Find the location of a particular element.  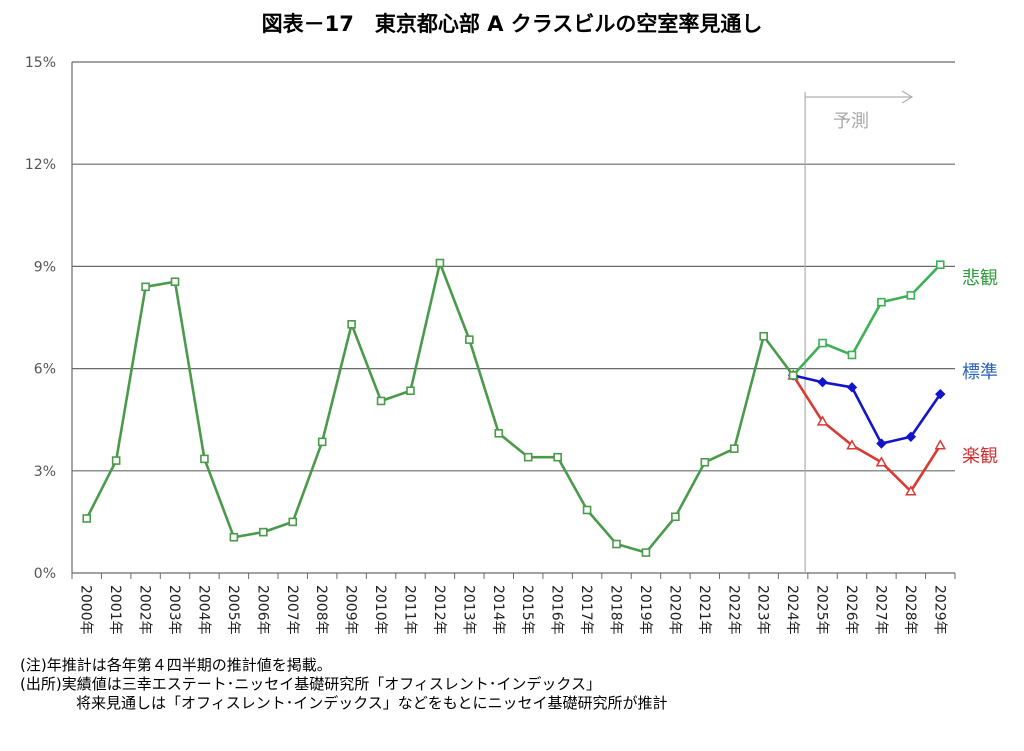

x-tick-label: 2022年 is located at coordinates (733, 610).